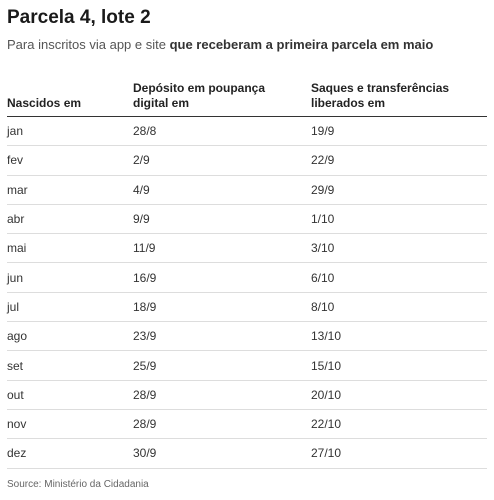  What do you see at coordinates (222, 131) in the screenshot?
I see `cell-deposit-date: 28/8` at bounding box center [222, 131].